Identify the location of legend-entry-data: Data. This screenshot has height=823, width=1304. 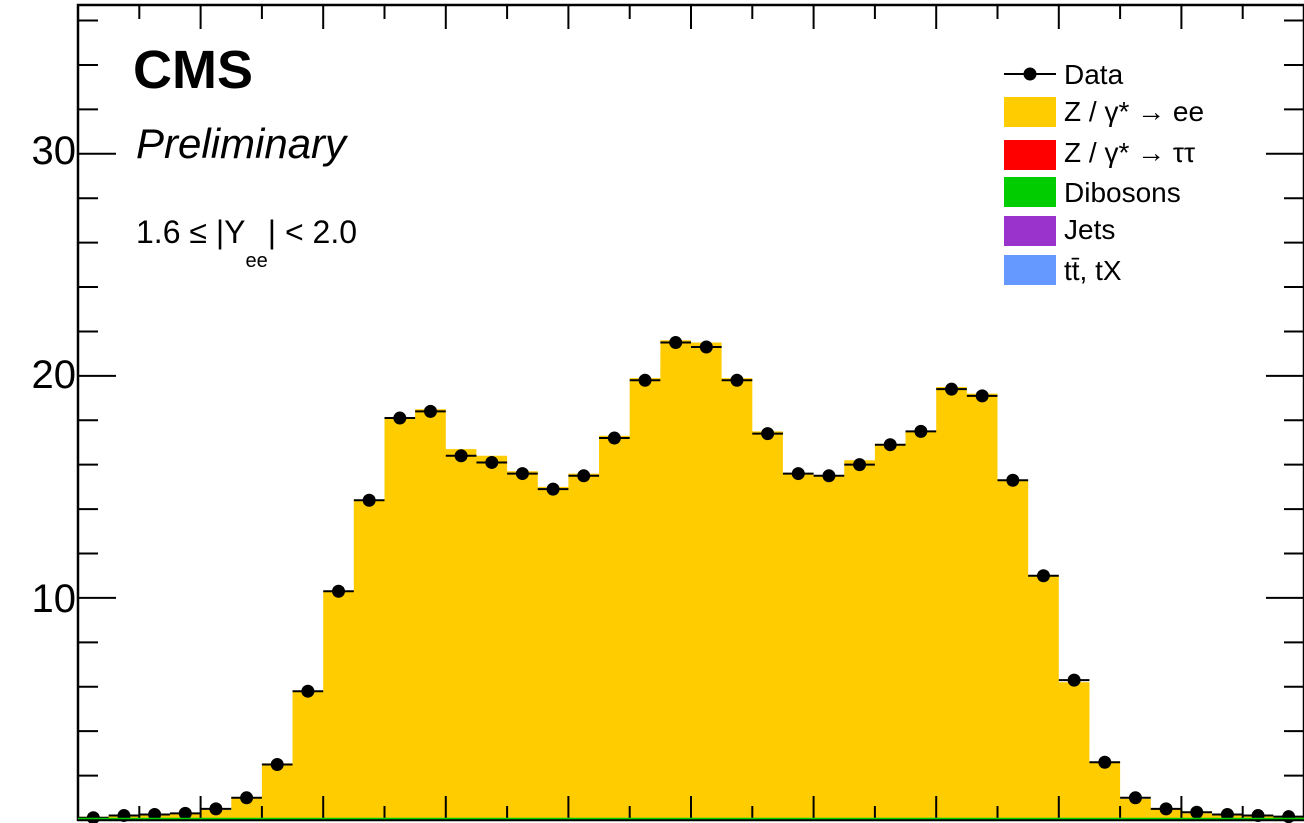
(1064, 74).